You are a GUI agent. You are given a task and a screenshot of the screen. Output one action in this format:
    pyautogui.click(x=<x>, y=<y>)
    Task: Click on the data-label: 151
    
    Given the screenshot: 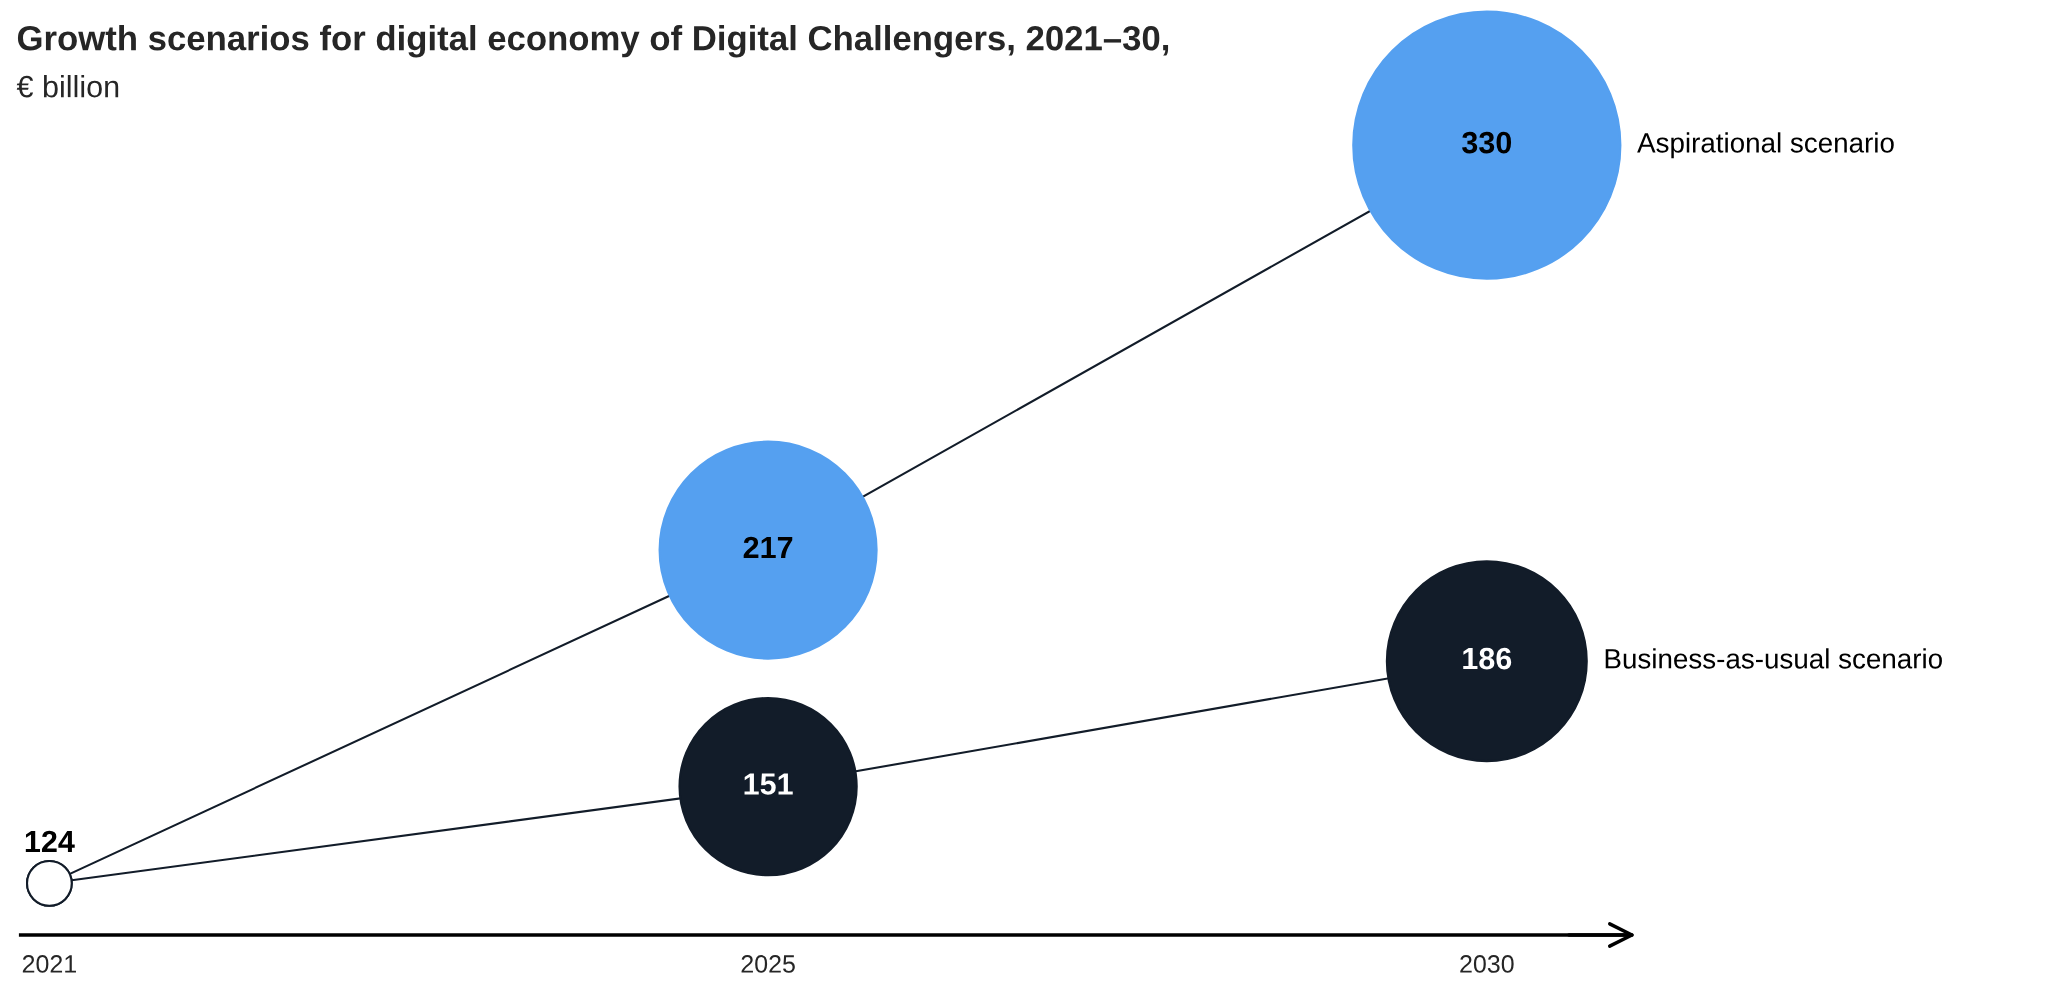 What is the action you would take?
    pyautogui.click(x=768, y=784)
    